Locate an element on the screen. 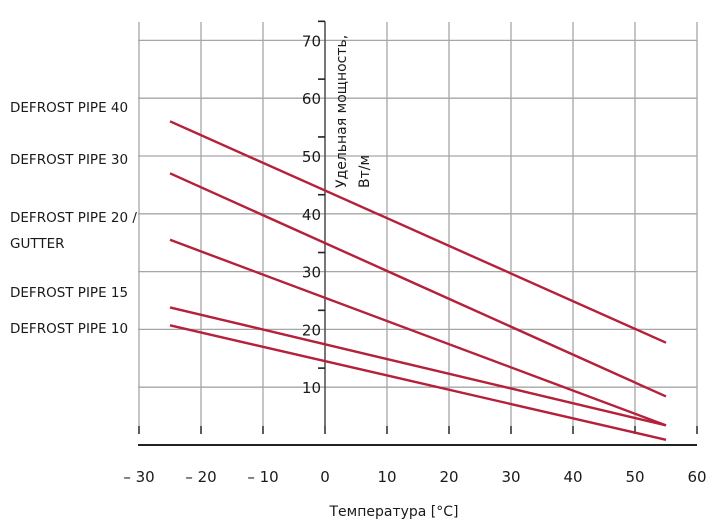 The height and width of the screenshot is (530, 717). y-tick-labels: 10 20 30 40 50 60 70 is located at coordinates (311, 214).